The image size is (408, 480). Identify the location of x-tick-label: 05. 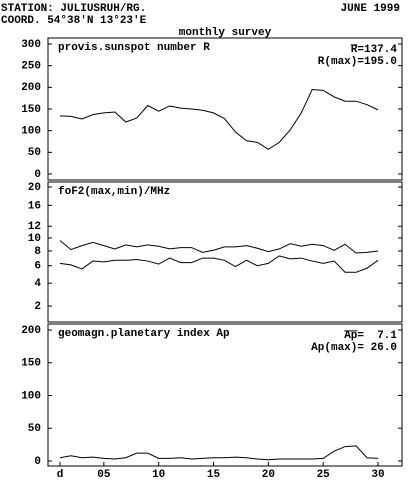
(104, 474).